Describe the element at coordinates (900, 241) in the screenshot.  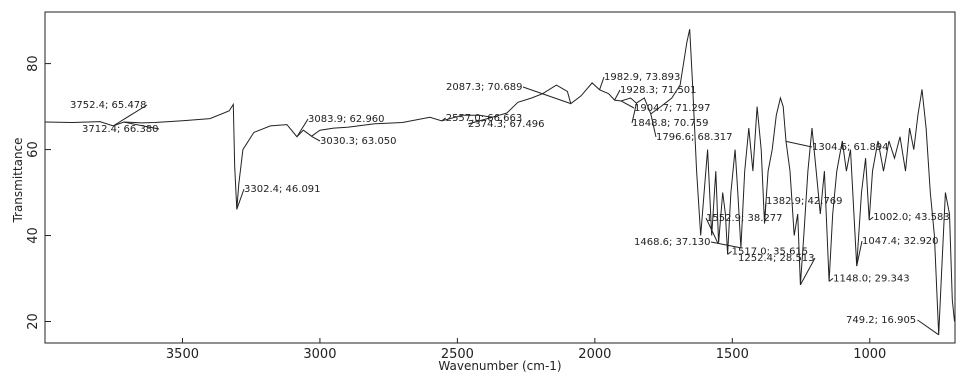
I see `peak-label: 1047.4; 32.920` at that location.